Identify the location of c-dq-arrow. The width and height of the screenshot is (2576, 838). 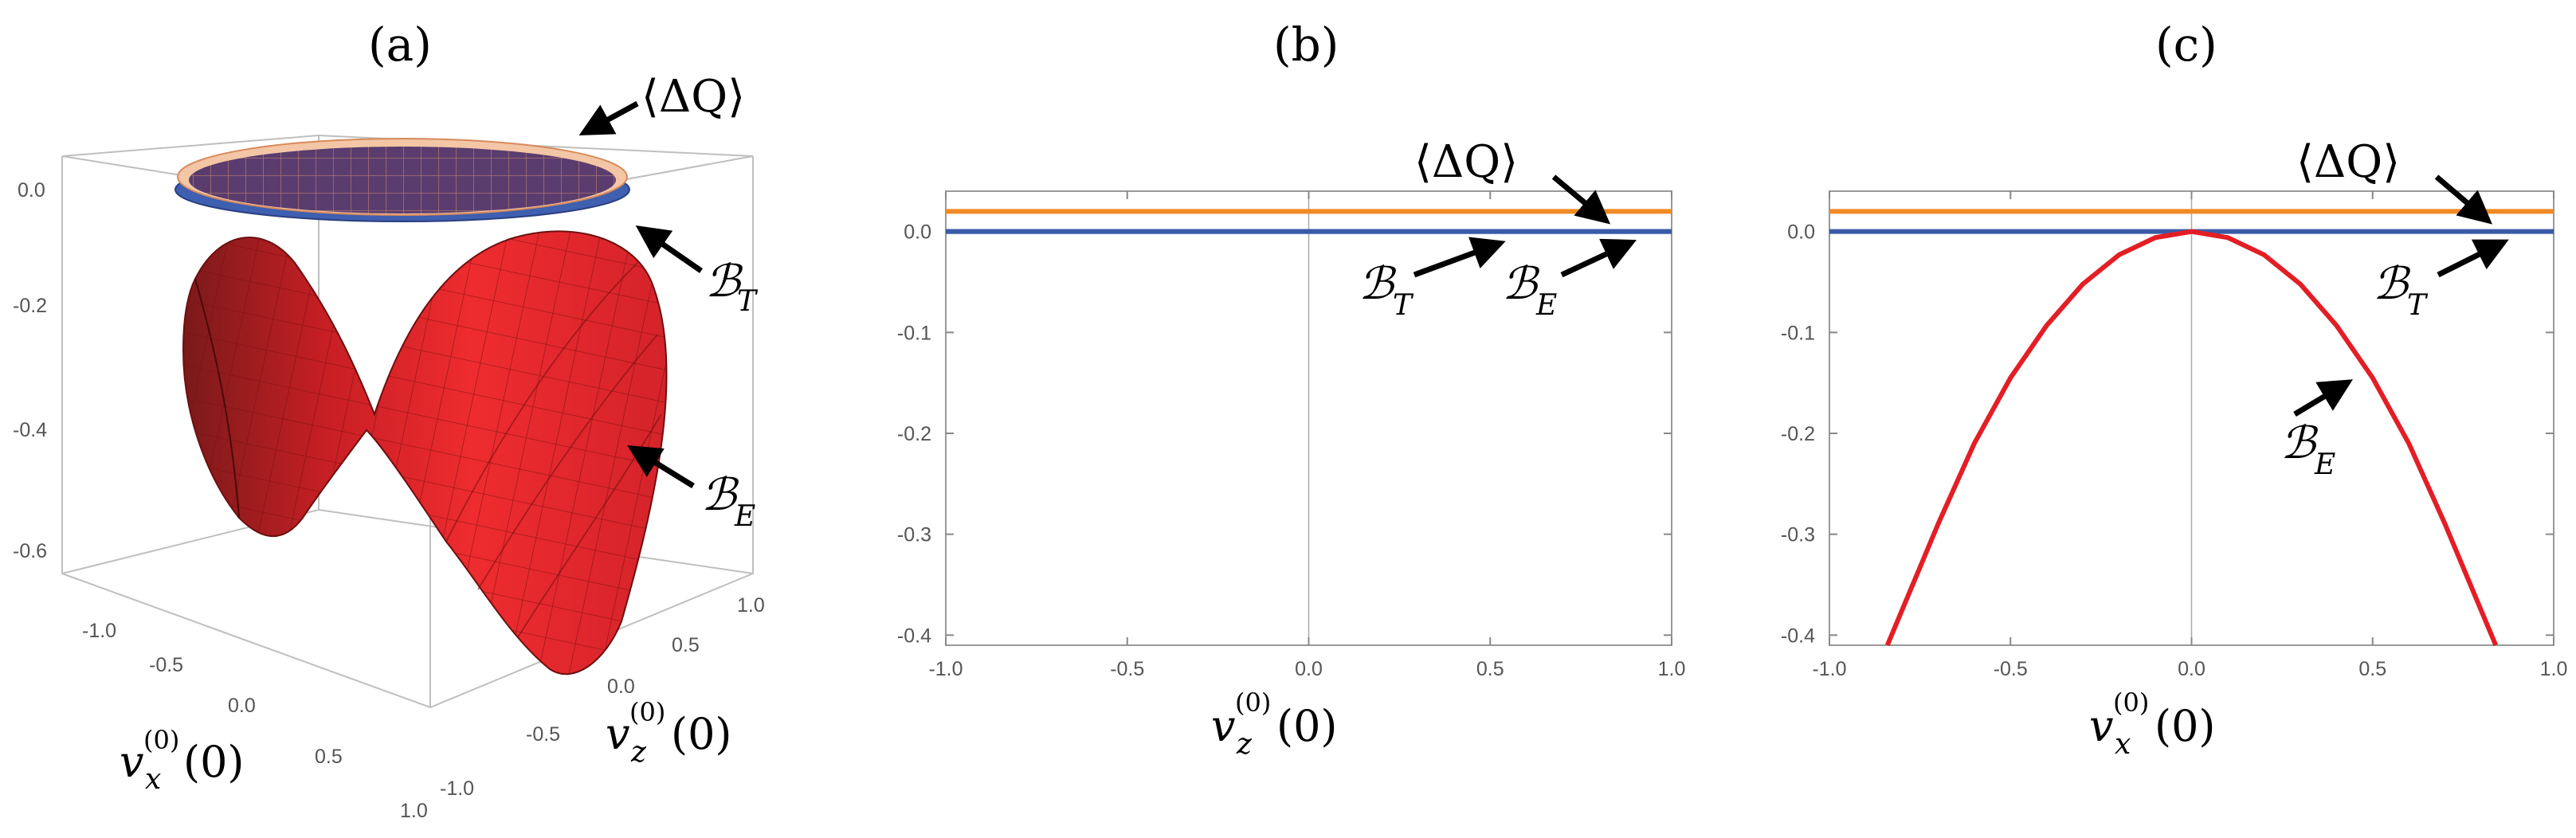
(2463, 199).